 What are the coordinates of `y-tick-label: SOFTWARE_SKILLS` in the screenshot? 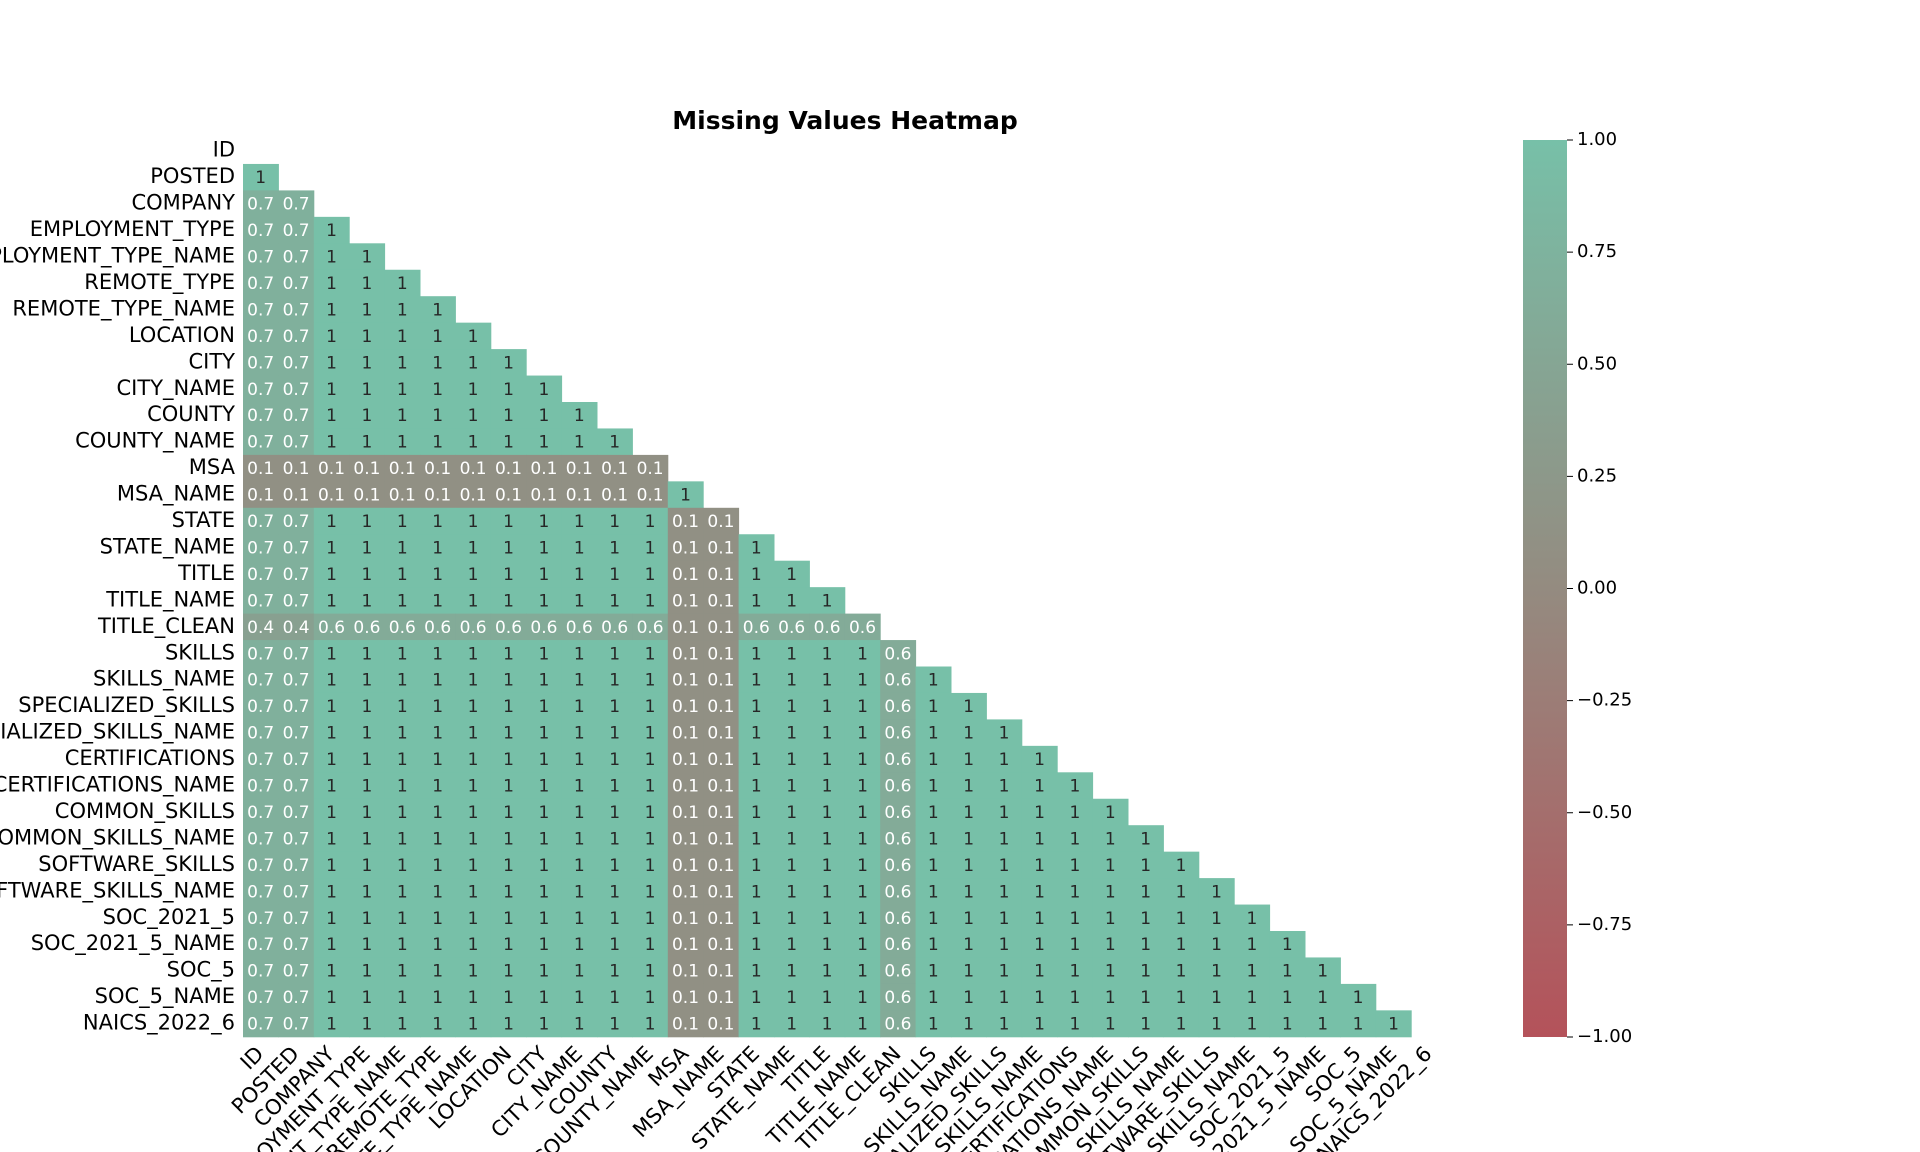 It's located at (136, 864).